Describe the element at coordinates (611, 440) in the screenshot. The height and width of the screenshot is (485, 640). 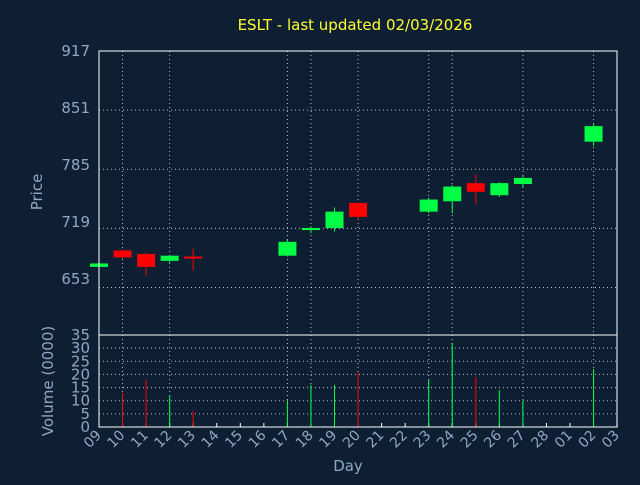
I see `x-tick-label: 03` at that location.